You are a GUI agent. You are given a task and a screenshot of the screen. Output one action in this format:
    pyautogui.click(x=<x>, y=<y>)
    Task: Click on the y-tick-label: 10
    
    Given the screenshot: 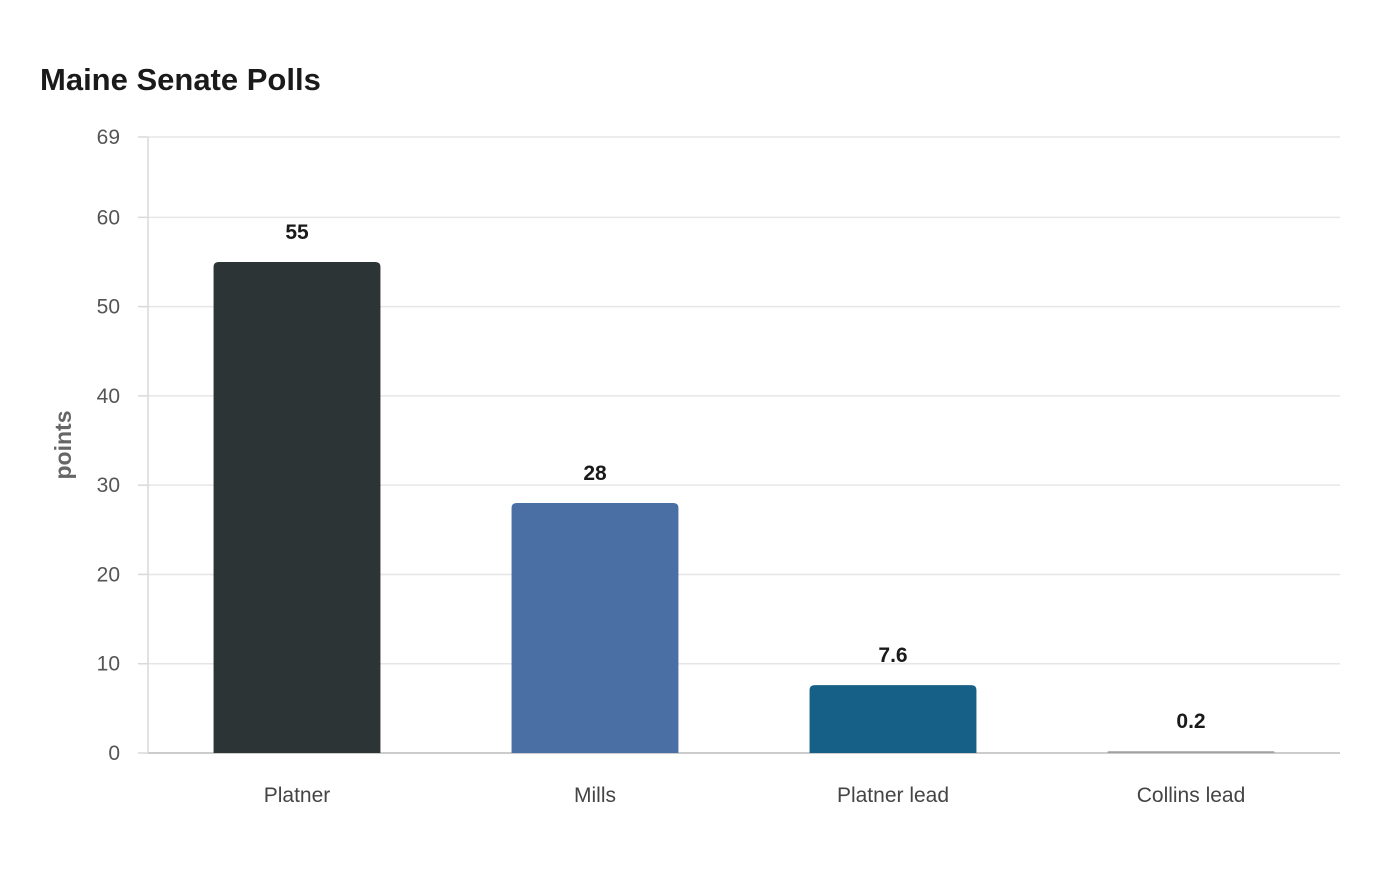 What is the action you would take?
    pyautogui.click(x=108, y=664)
    